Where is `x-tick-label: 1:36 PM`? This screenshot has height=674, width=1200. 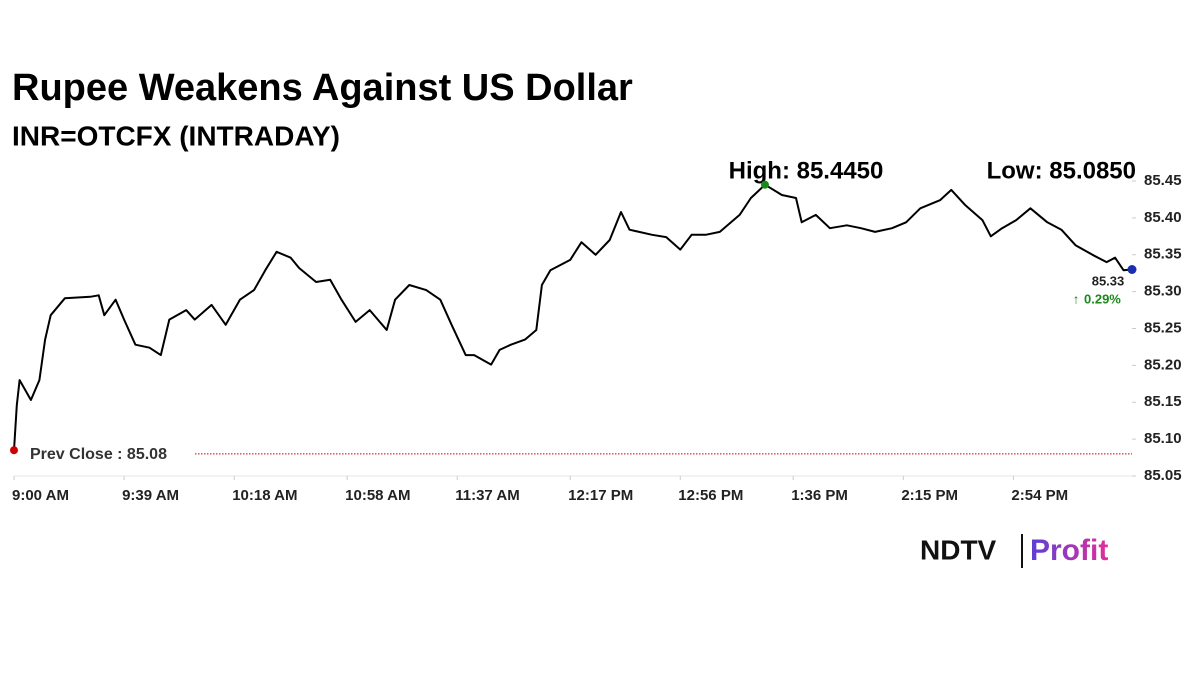
x-tick-label: 1:36 PM is located at coordinates (819, 495).